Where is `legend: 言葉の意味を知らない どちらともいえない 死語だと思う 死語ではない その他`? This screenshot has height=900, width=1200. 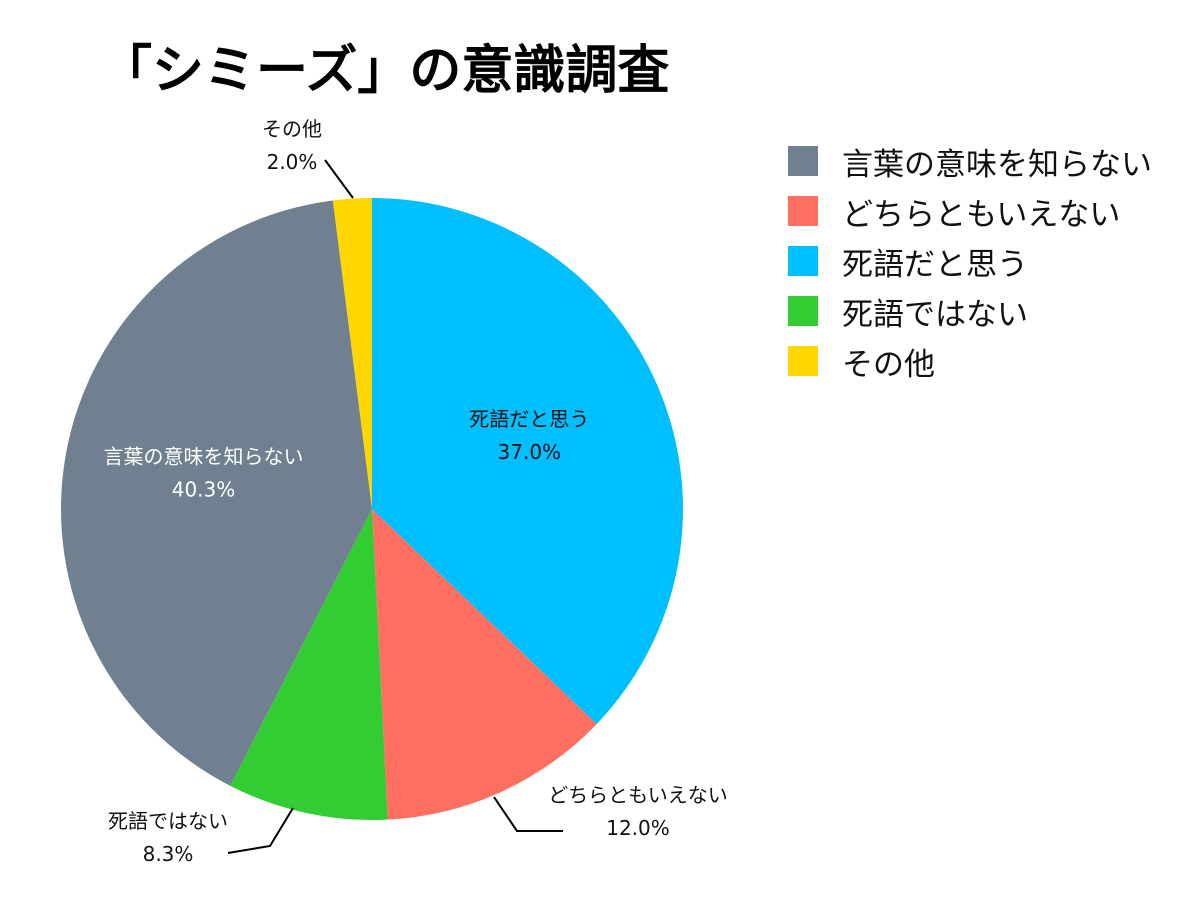 legend: 言葉の意味を知らない どちらともいえない 死語だと思う 死語ではない その他 is located at coordinates (970, 261).